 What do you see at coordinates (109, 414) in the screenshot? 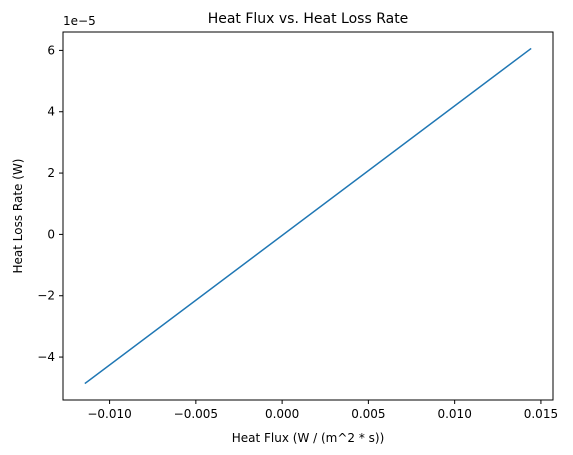
I see `x-tick-label: −0.010` at bounding box center [109, 414].